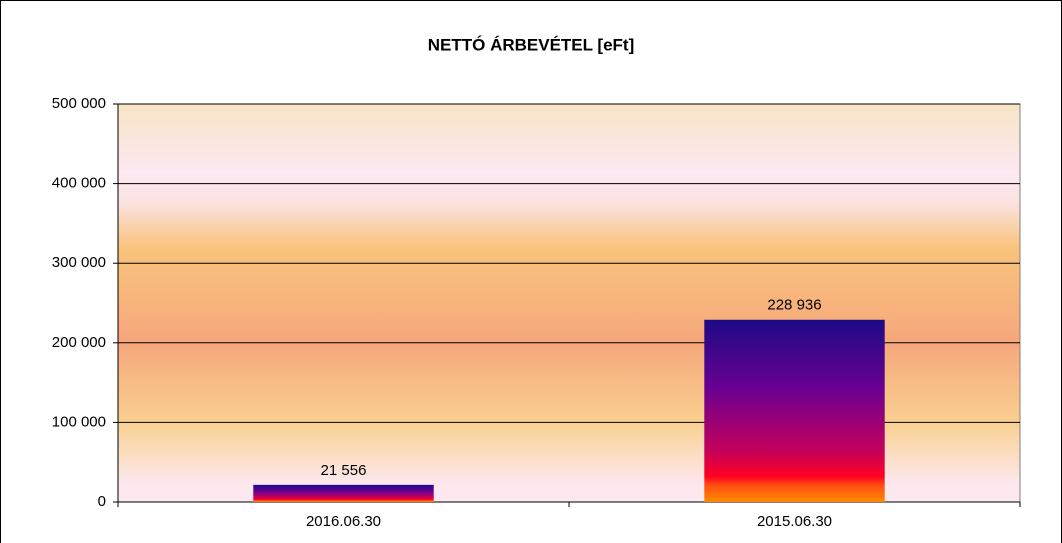 This screenshot has height=543, width=1062. What do you see at coordinates (79, 183) in the screenshot?
I see `y-tick-label: 400 000` at bounding box center [79, 183].